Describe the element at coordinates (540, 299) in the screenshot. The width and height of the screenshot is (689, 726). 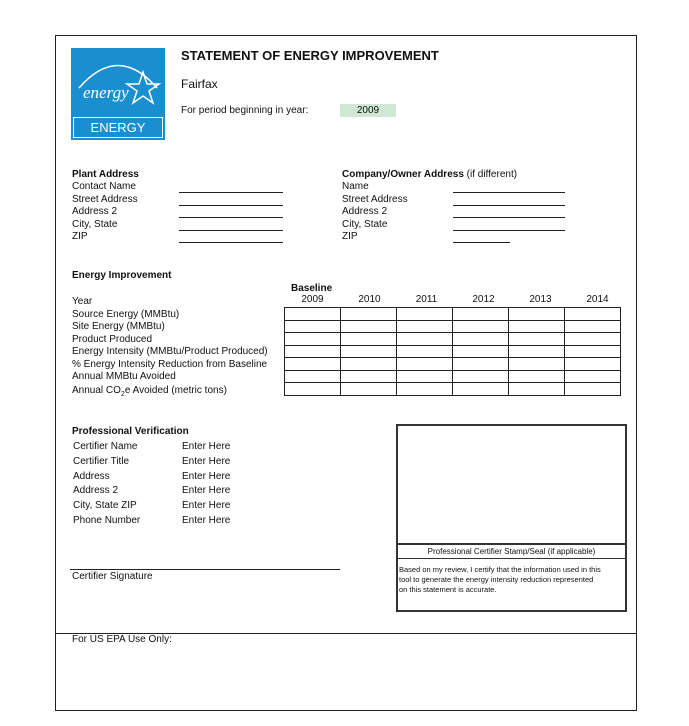
I see `year-header: 2013` at that location.